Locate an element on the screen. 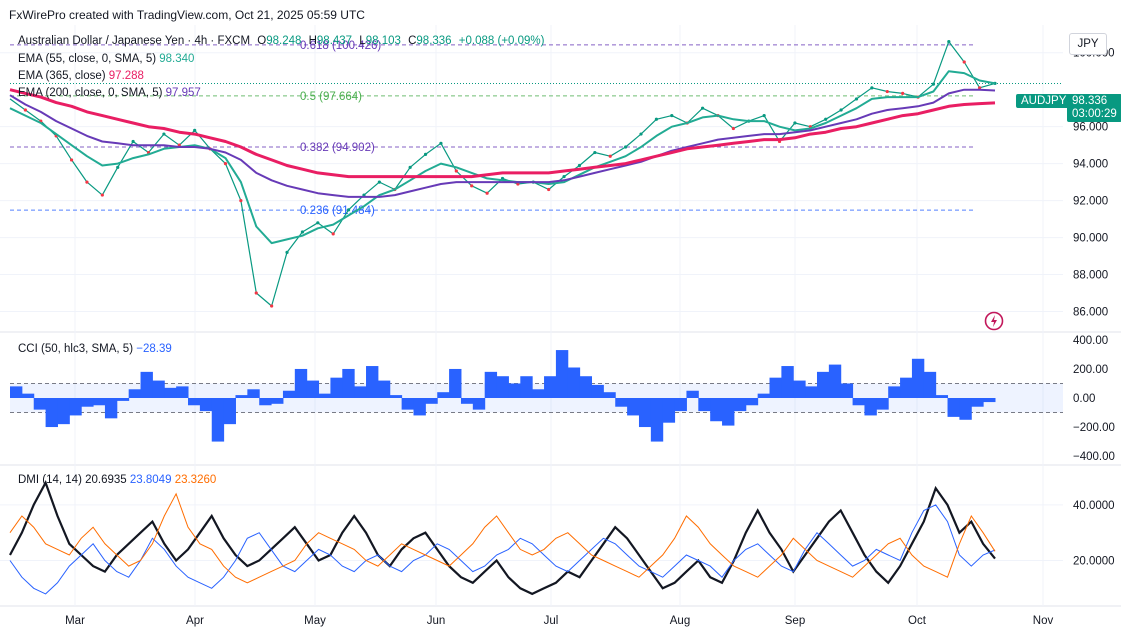  price-series-line is located at coordinates (502, 133).